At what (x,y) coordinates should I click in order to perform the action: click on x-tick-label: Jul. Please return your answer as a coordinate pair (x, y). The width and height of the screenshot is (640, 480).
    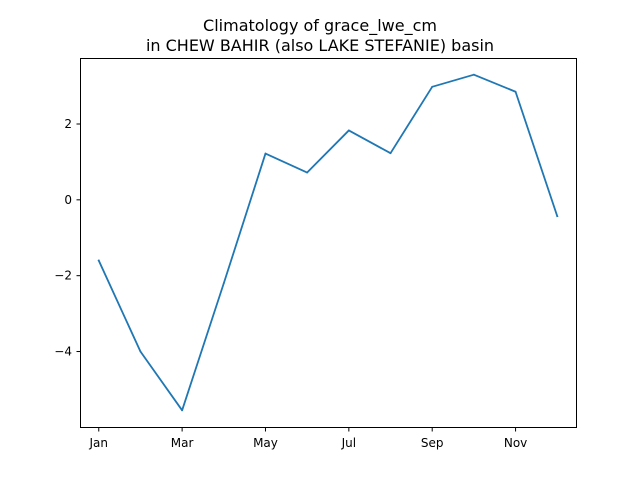
    Looking at the image, I should click on (348, 443).